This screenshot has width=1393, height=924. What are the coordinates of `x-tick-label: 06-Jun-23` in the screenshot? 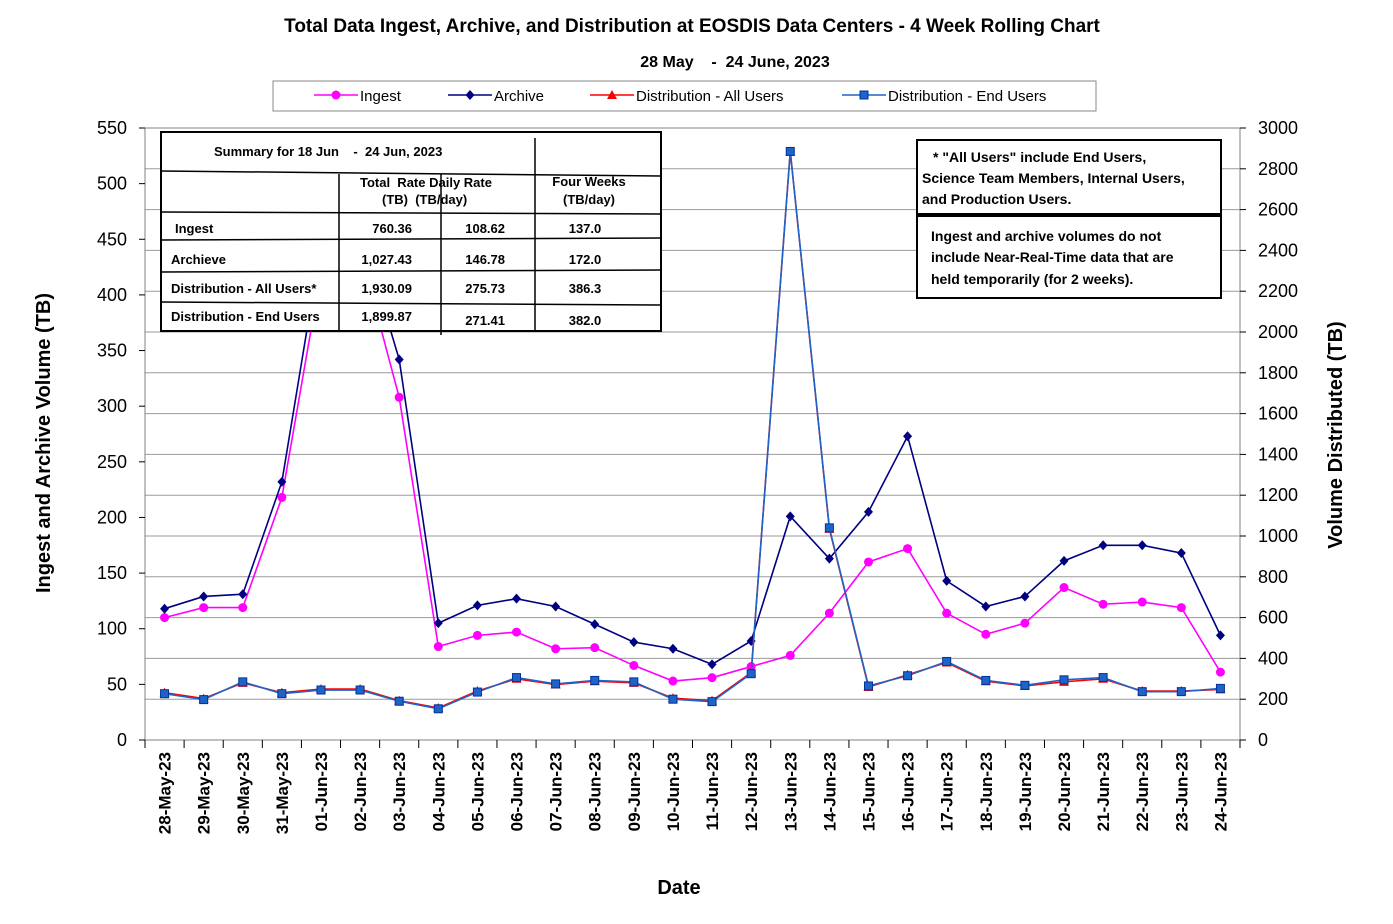 It's located at (517, 791).